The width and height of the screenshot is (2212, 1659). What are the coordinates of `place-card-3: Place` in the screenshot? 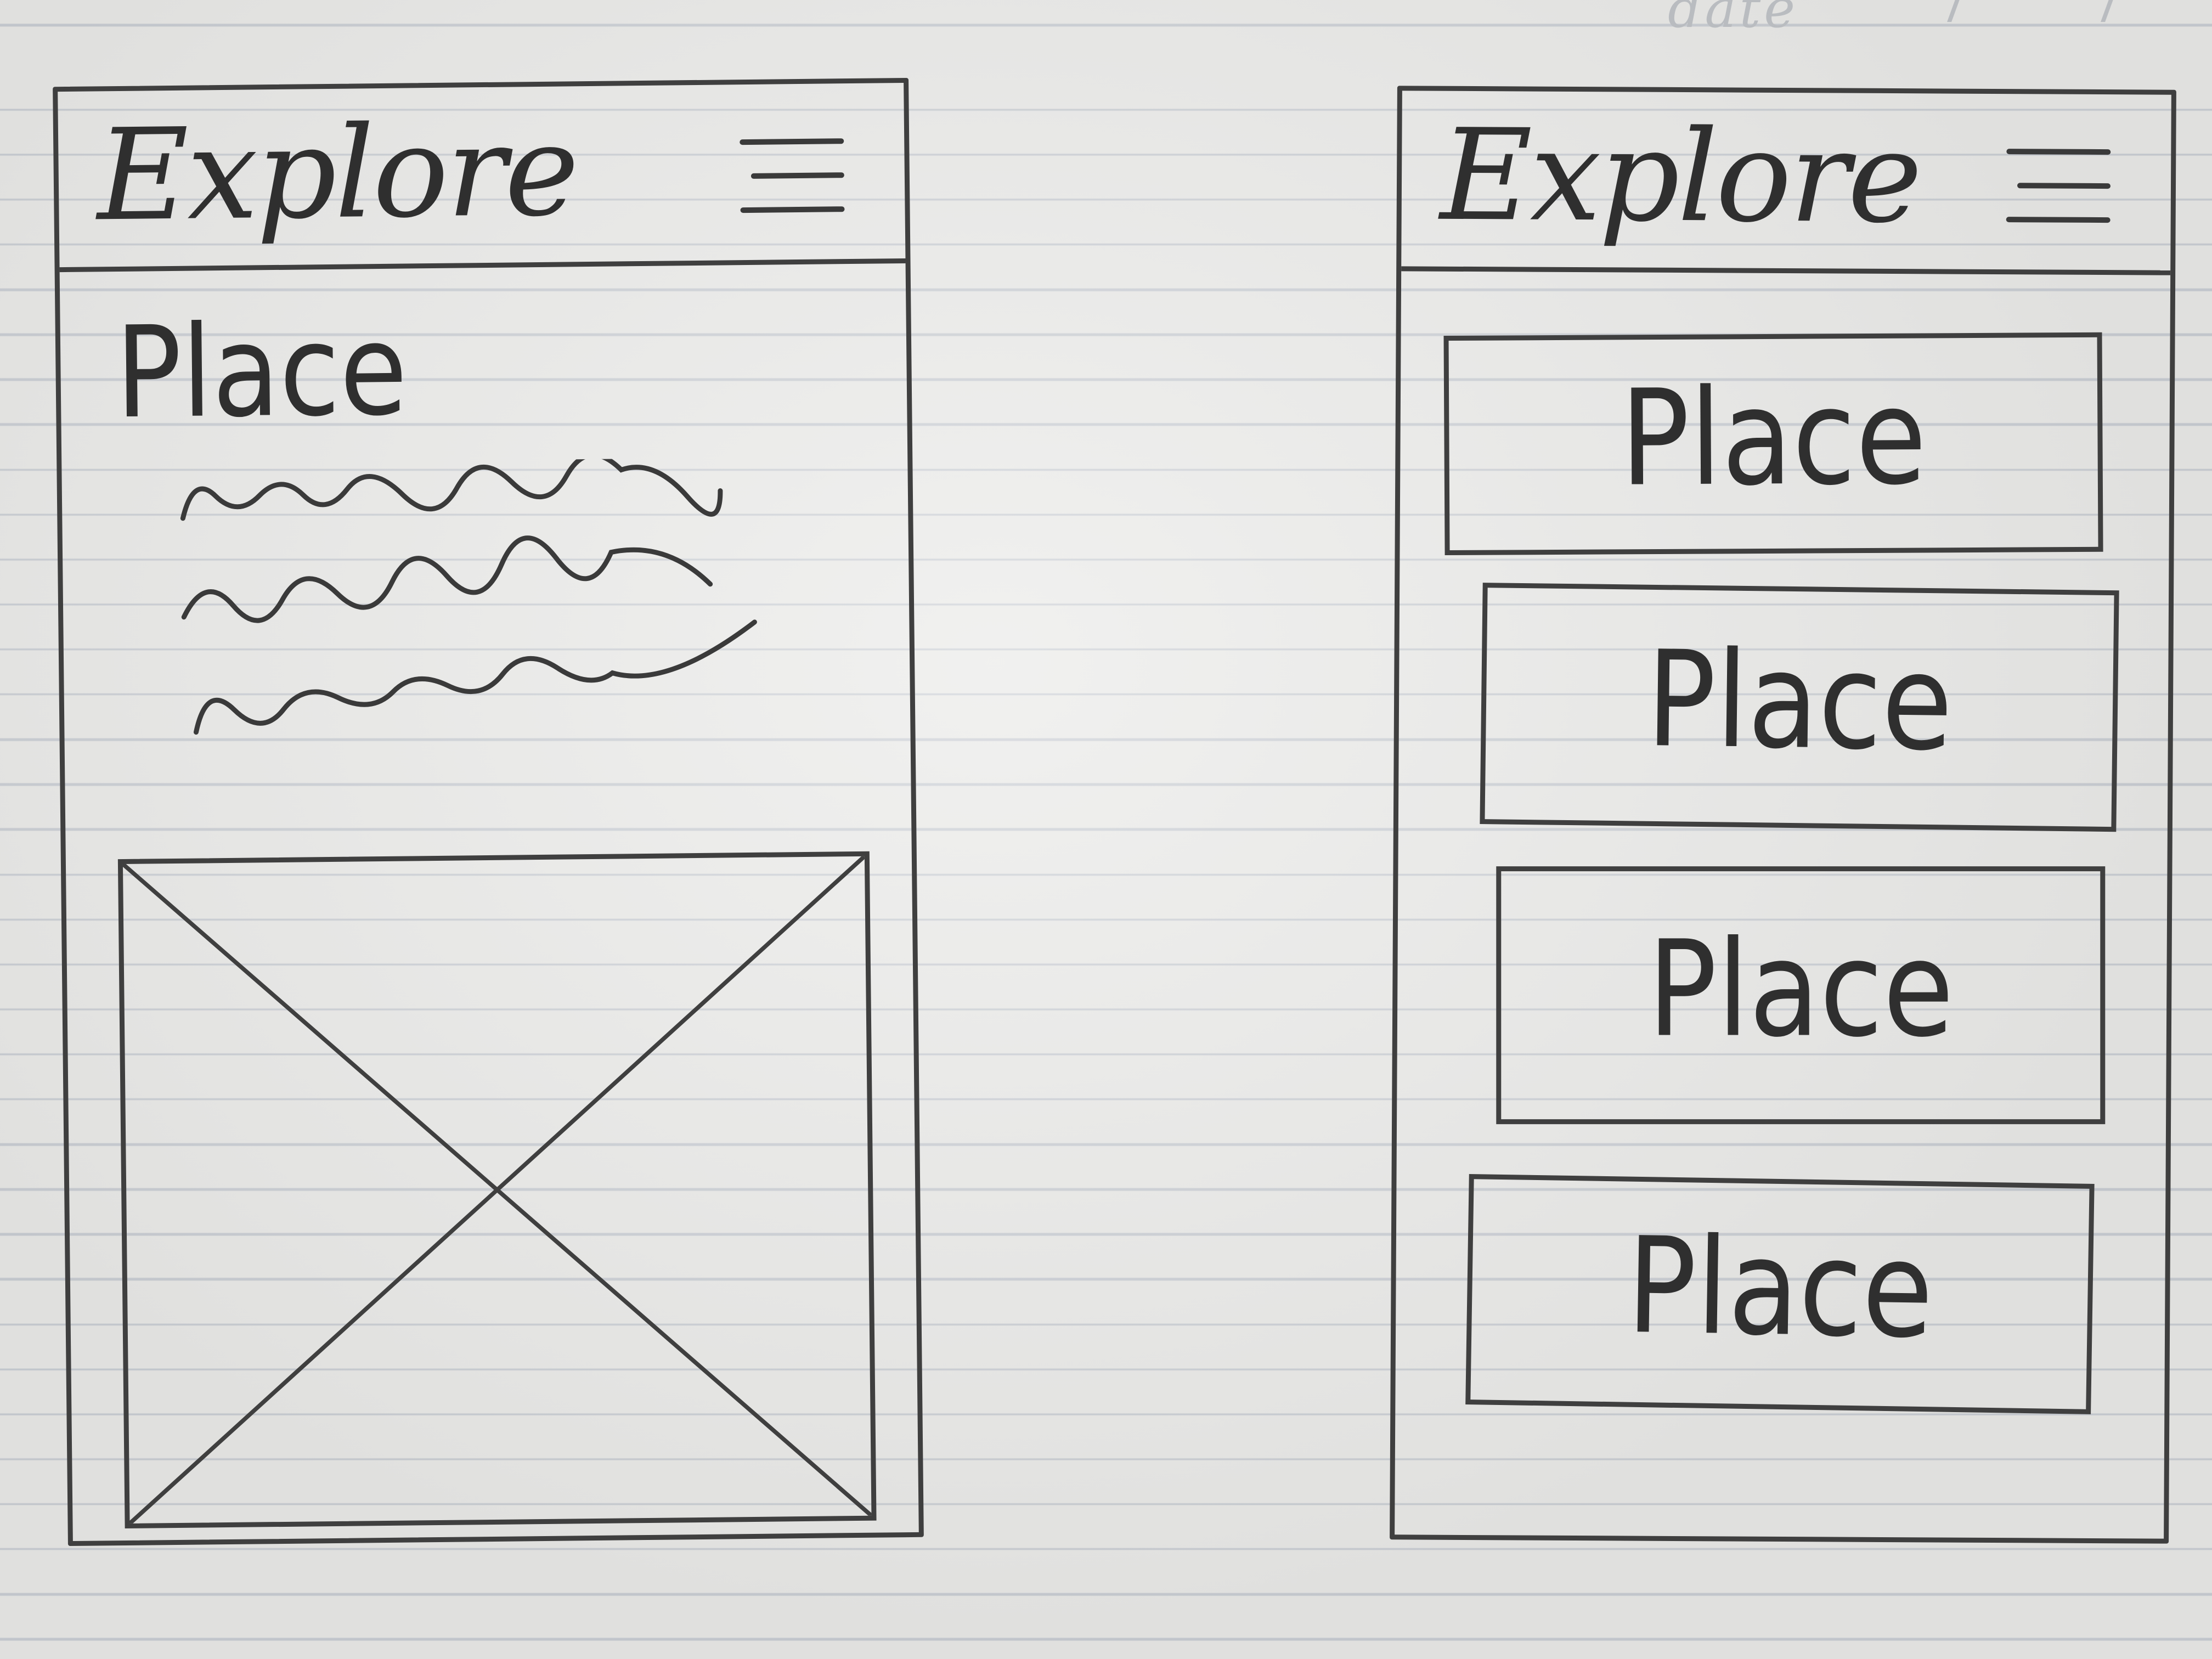 It's located at (1801, 995).